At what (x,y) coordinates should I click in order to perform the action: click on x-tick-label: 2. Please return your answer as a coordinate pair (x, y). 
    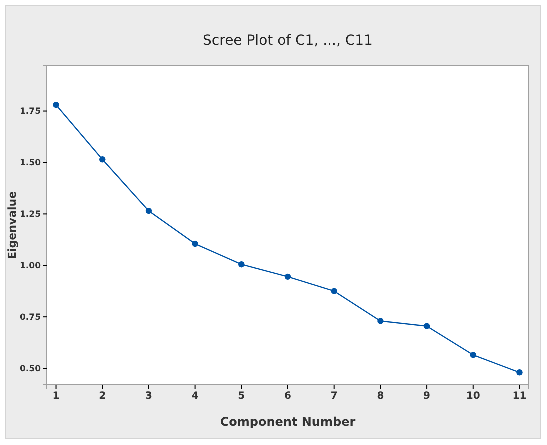
    Looking at the image, I should click on (102, 396).